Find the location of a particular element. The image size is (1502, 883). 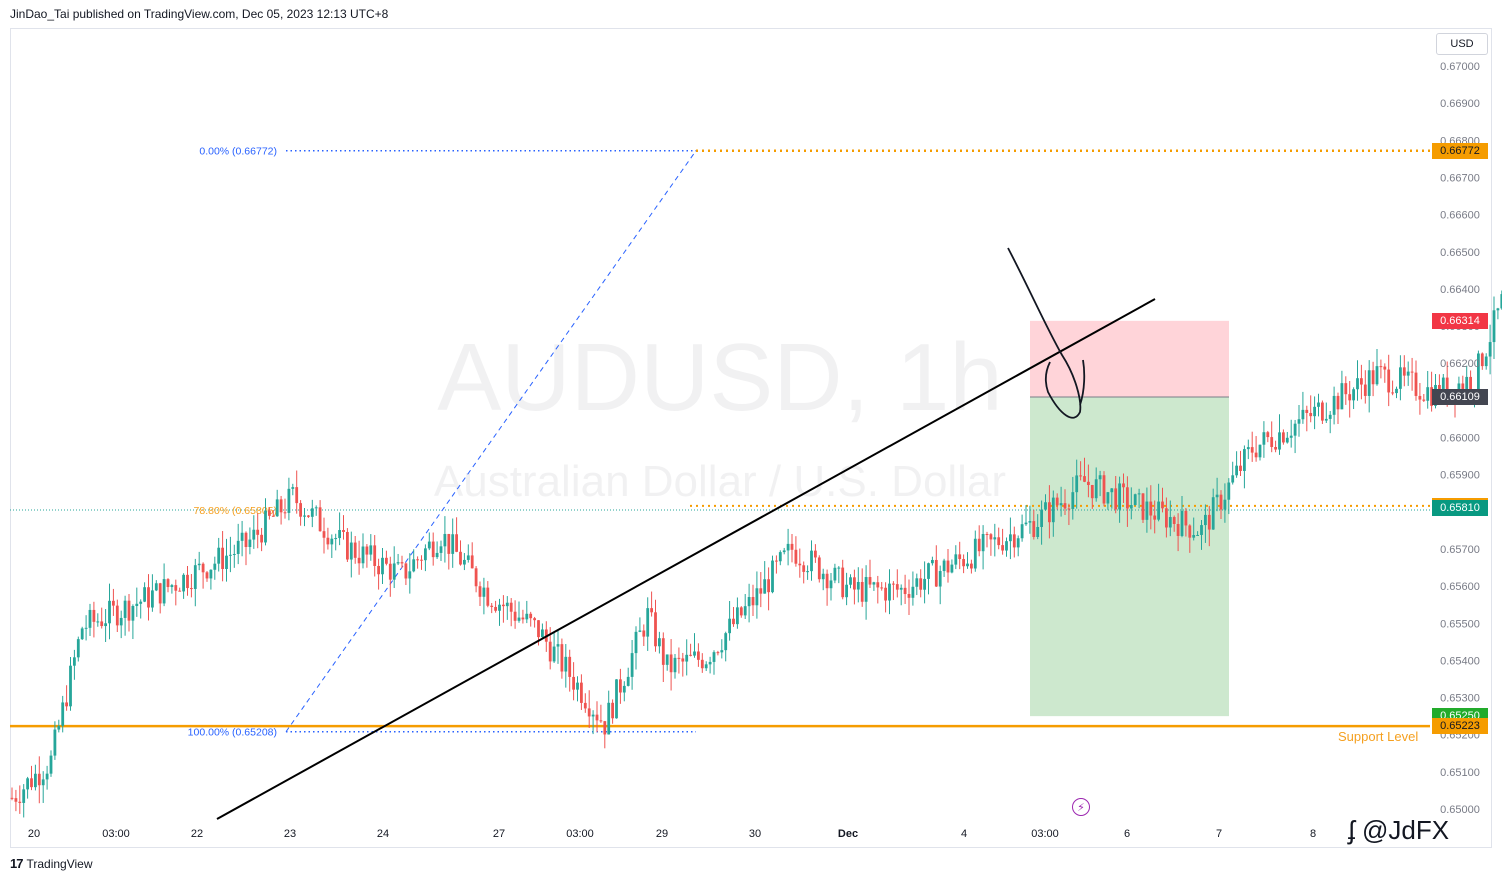

time-tick-label: 30 is located at coordinates (755, 834).